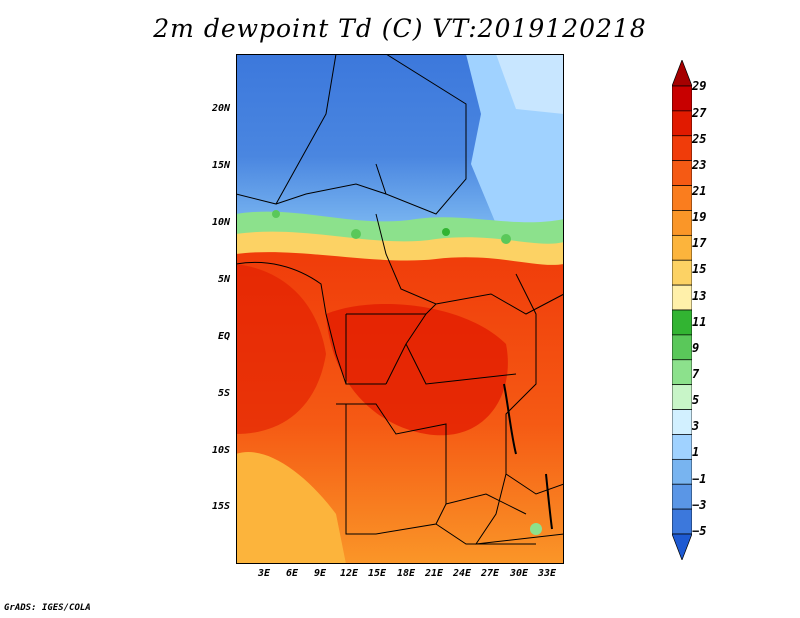  What do you see at coordinates (417, 370) in the screenshot?
I see `congo-core` at bounding box center [417, 370].